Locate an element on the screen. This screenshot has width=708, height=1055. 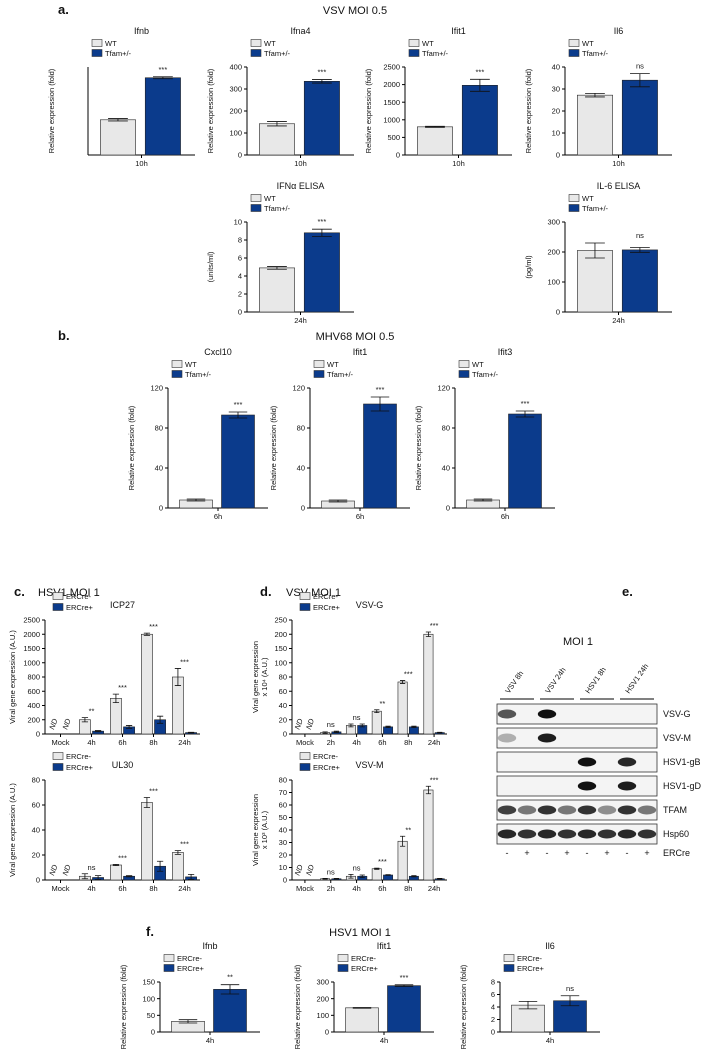
legend-label: ERCre+ is located at coordinates (327, 767).